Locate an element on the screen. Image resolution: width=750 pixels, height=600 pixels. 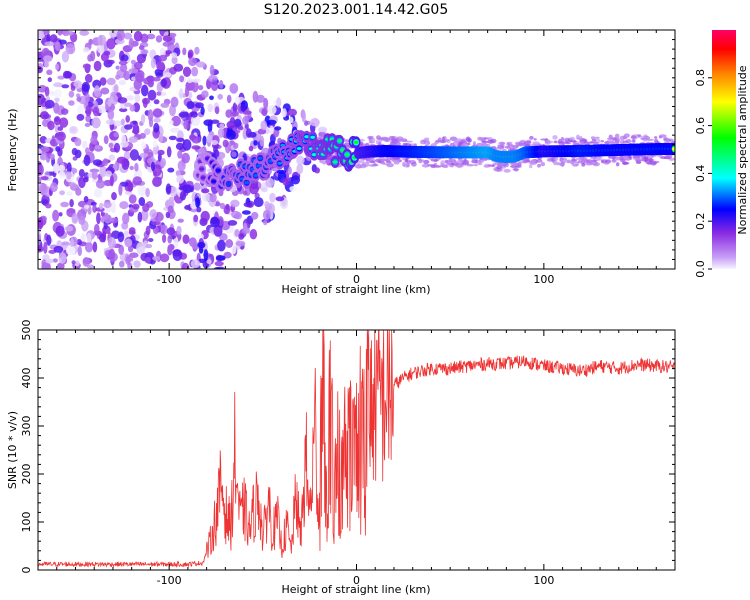
ridge-cell is located at coordinates (260, 158).